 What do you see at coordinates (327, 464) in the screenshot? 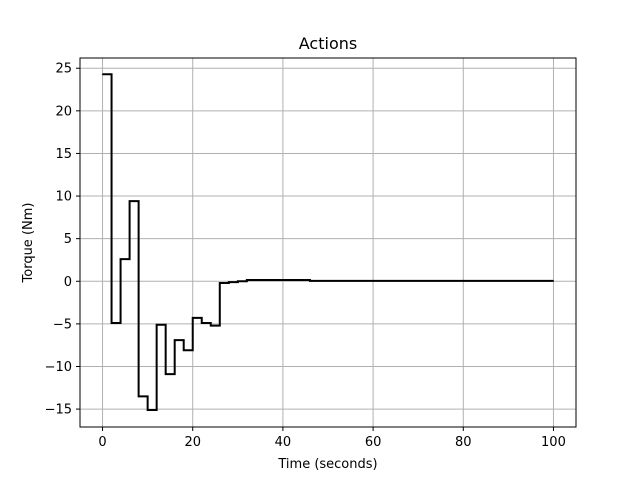
I see `x-axis-label: Time (seconds)` at bounding box center [327, 464].